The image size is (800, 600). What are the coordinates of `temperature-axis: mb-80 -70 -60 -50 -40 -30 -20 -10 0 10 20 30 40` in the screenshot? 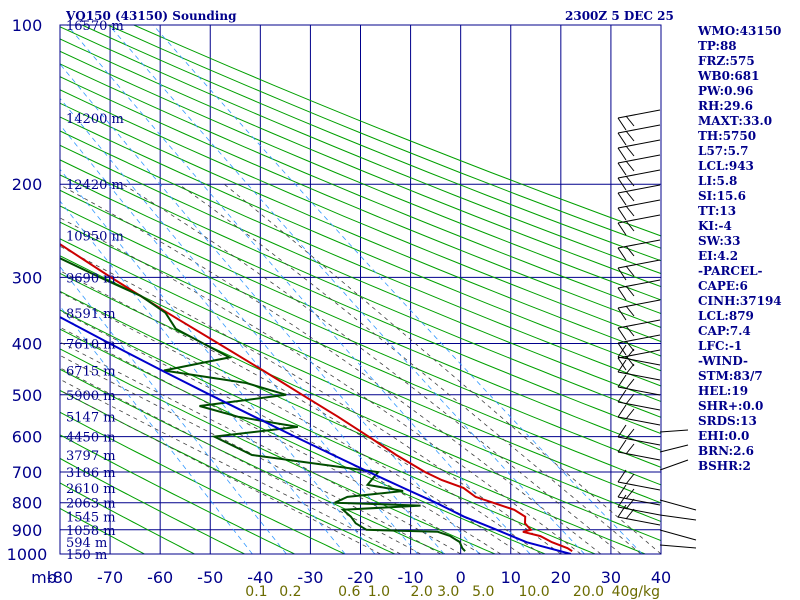 It's located at (351, 577).